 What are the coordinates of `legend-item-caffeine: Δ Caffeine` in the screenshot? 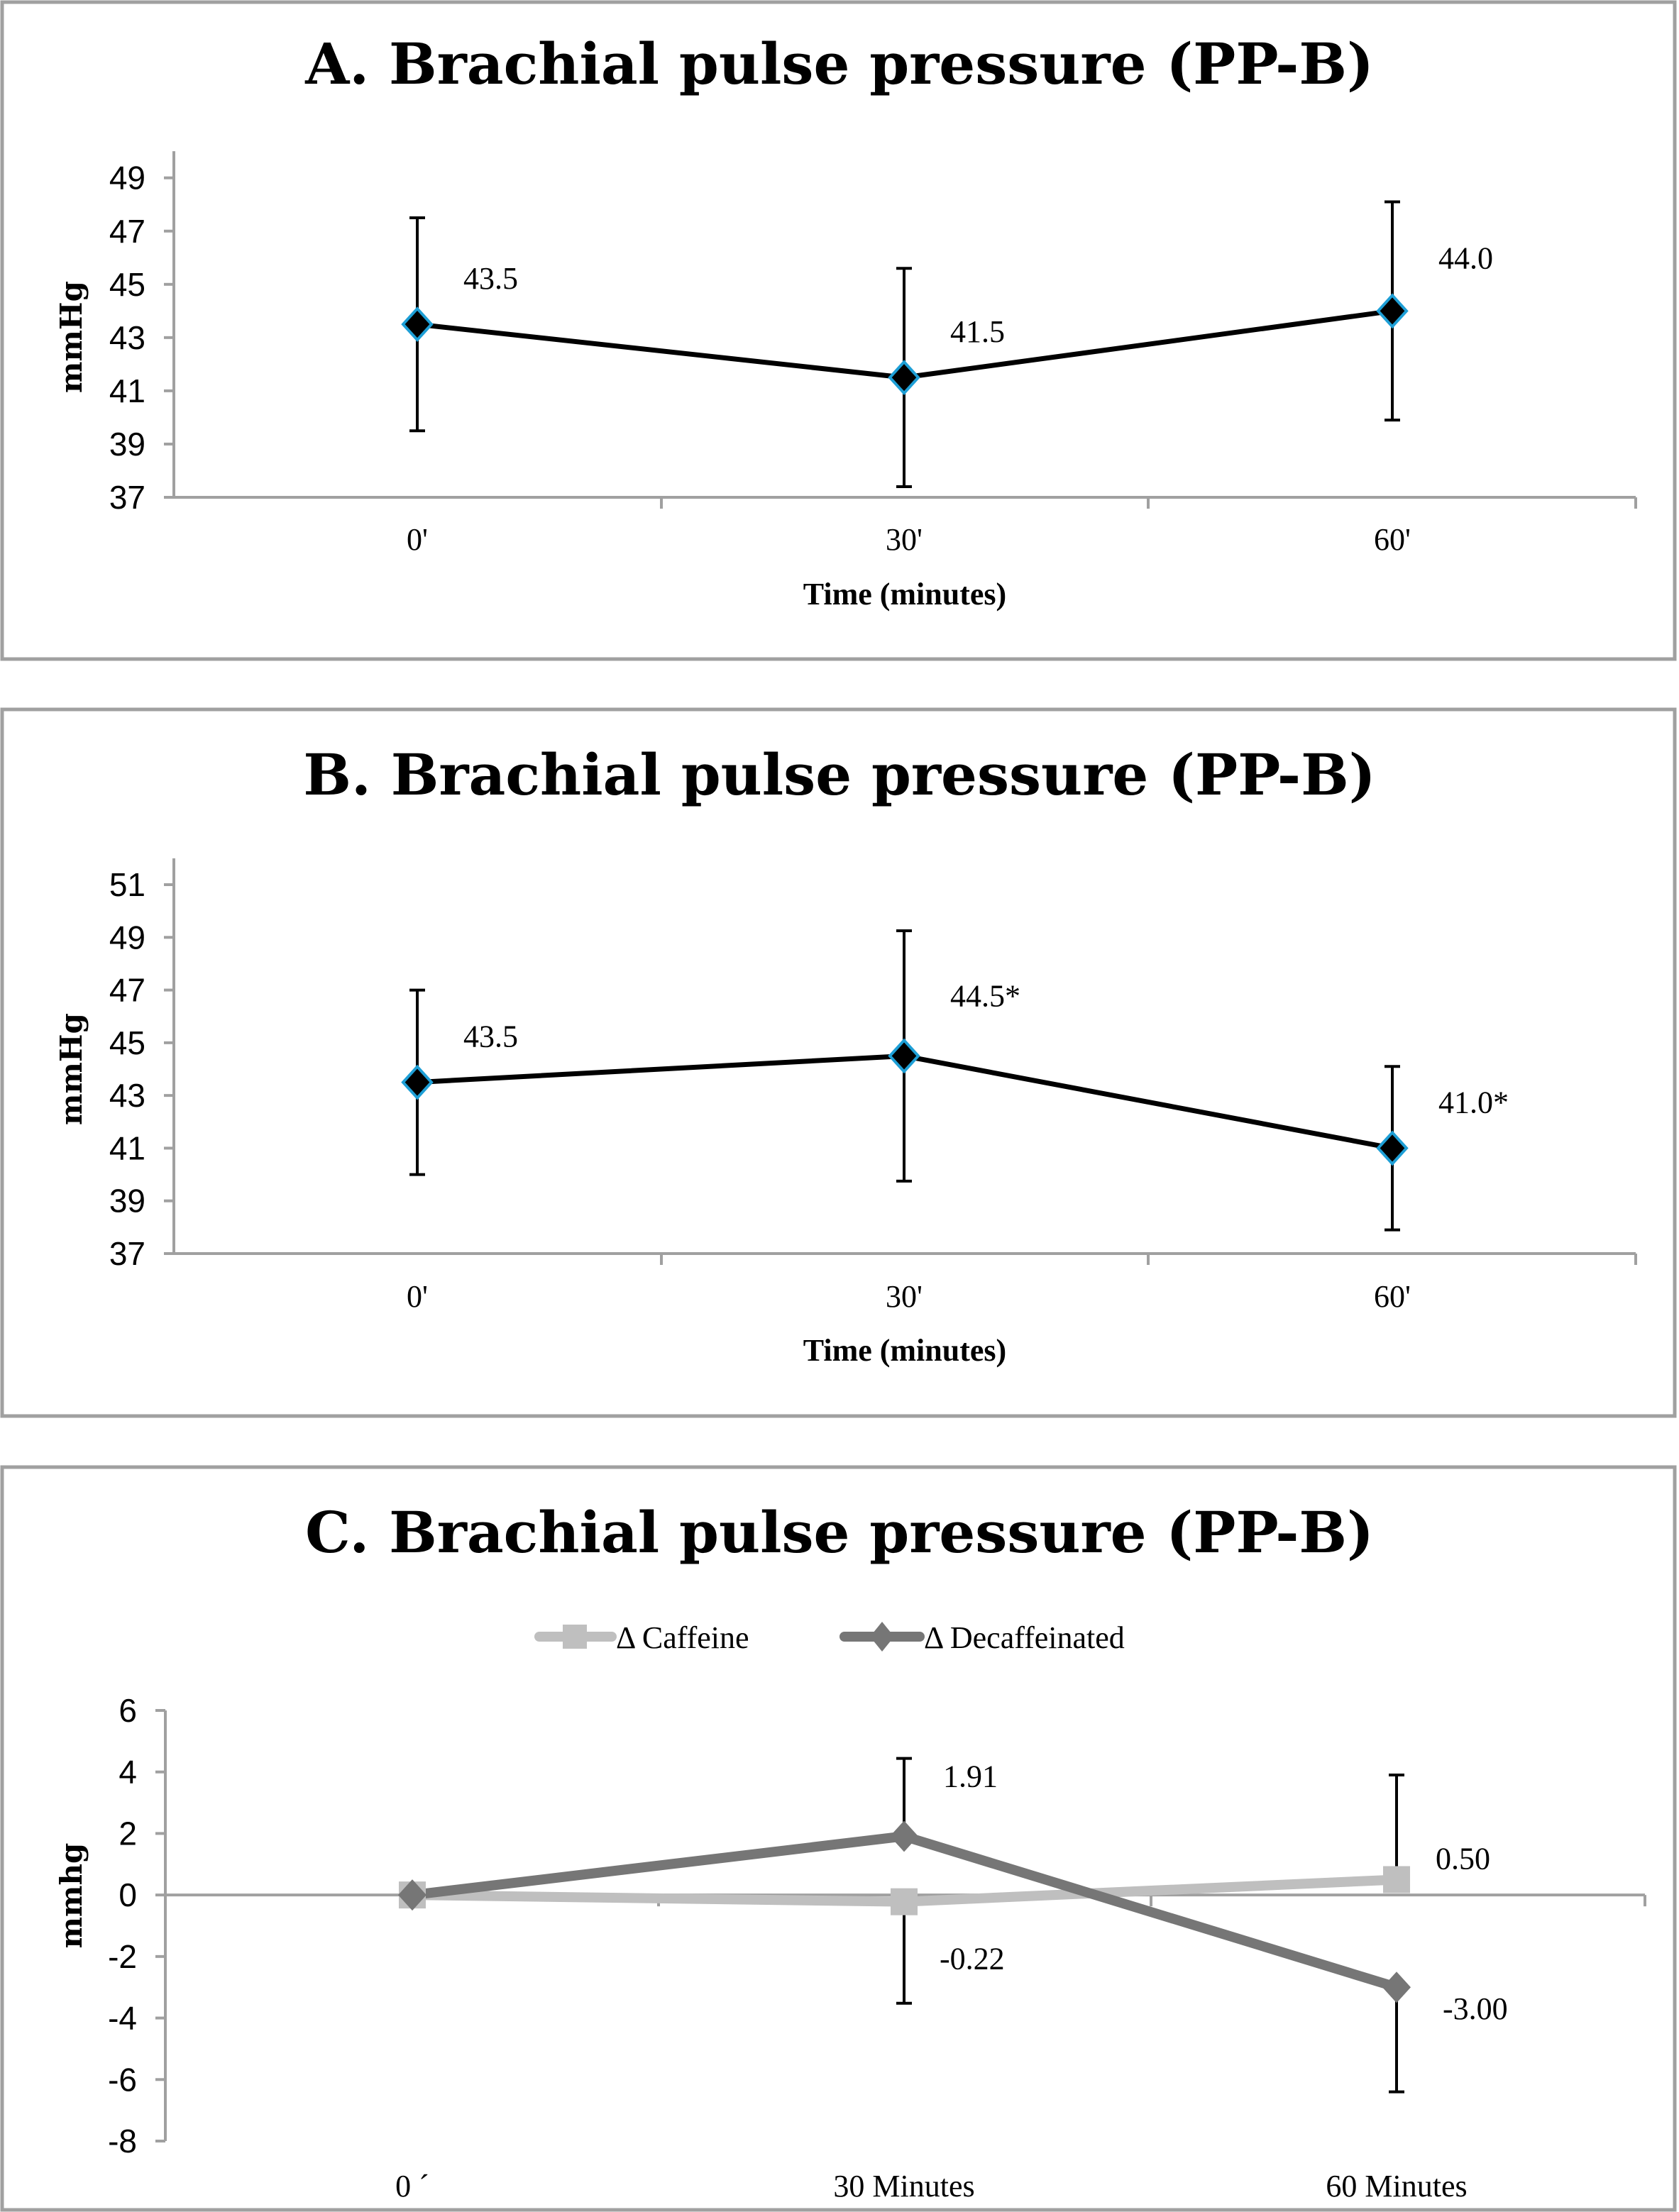 It's located at (641, 1637).